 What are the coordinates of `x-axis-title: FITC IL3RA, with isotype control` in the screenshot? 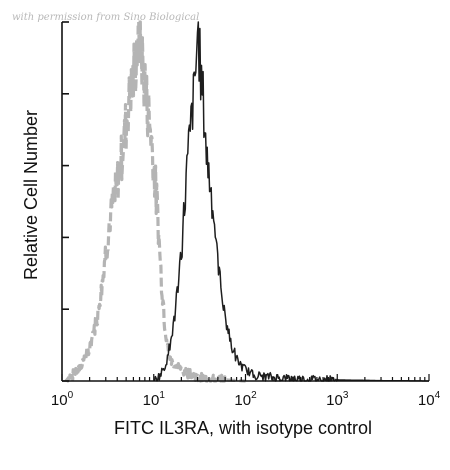 It's located at (243, 428).